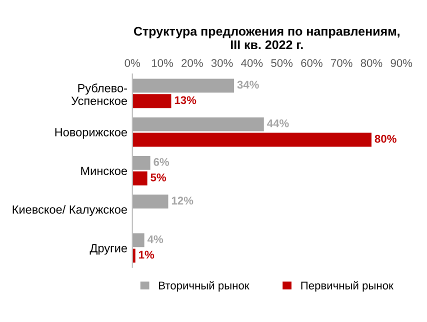  I want to click on x-tick-label: 0%, so click(132, 63).